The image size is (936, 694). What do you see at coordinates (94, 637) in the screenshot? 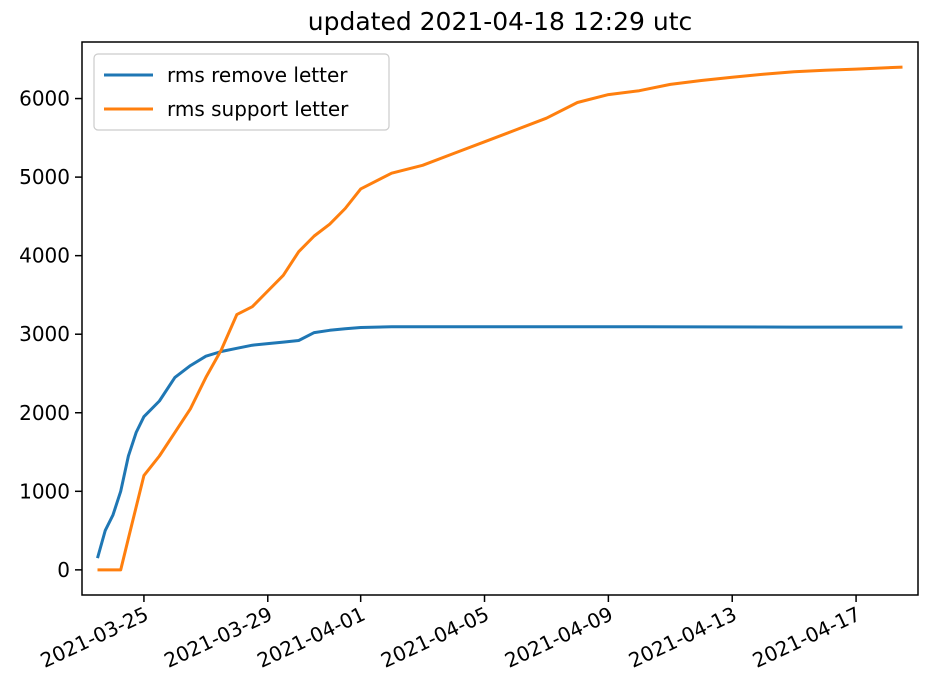
I see `x-tick-label: 2021-03-25` at bounding box center [94, 637].